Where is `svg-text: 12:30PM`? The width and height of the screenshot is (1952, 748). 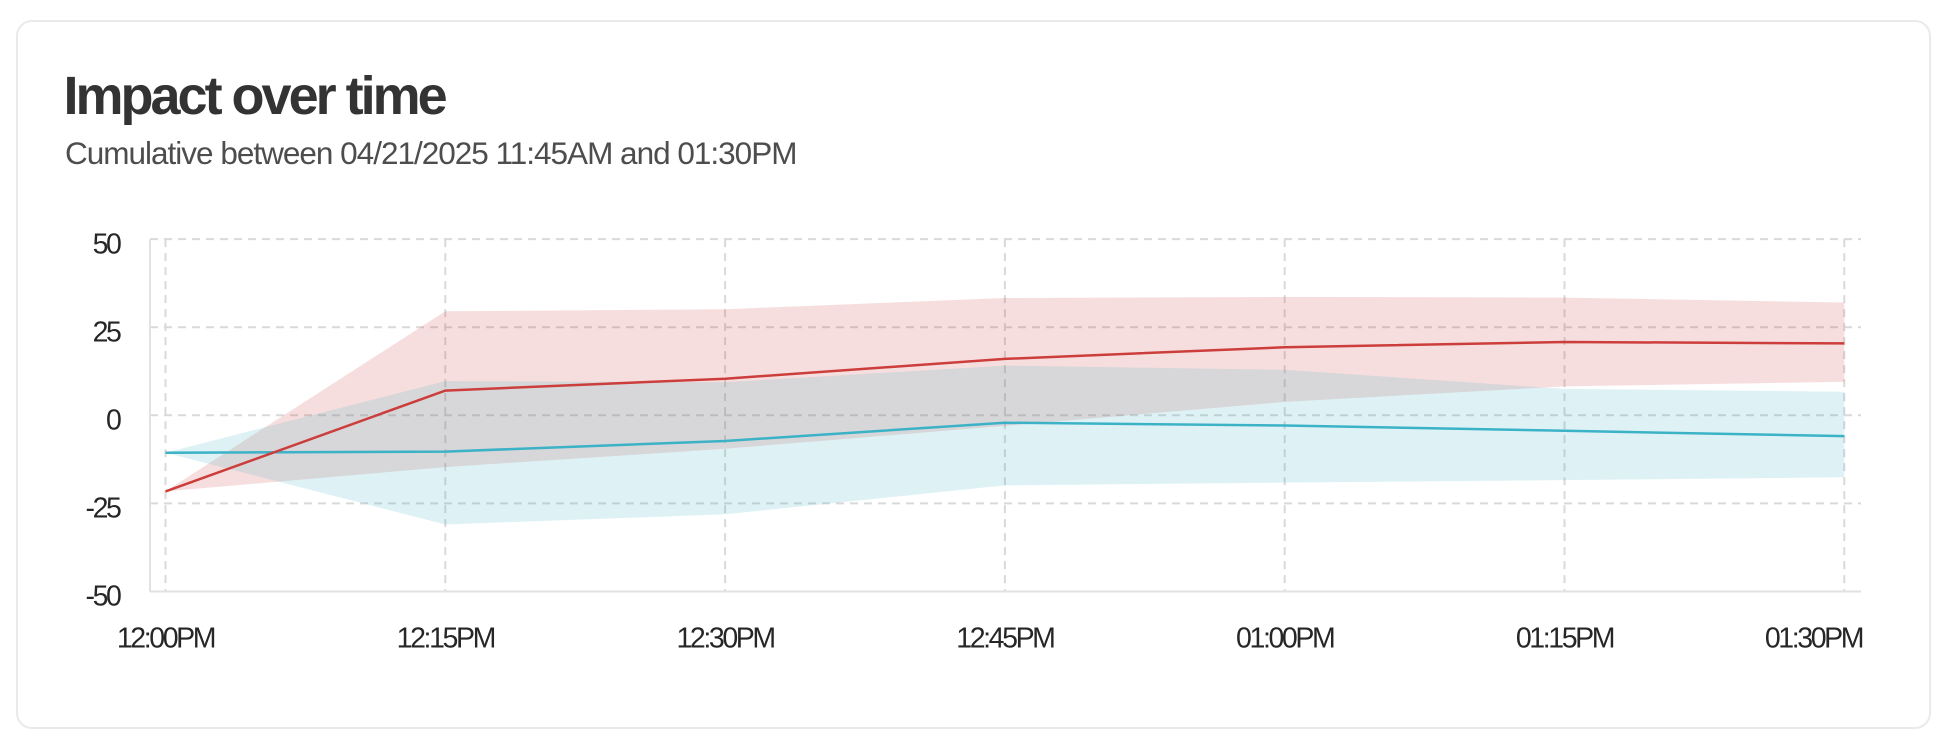 svg-text: 12:30PM is located at coordinates (725, 639).